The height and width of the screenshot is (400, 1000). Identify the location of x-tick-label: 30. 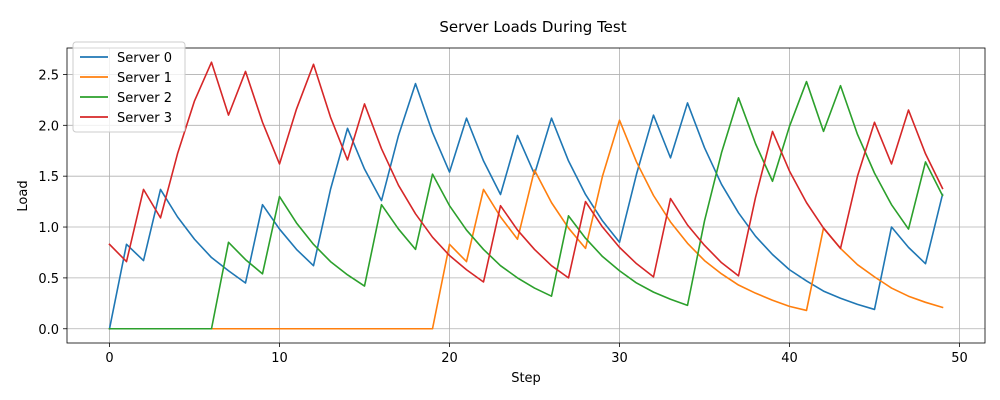
(619, 358).